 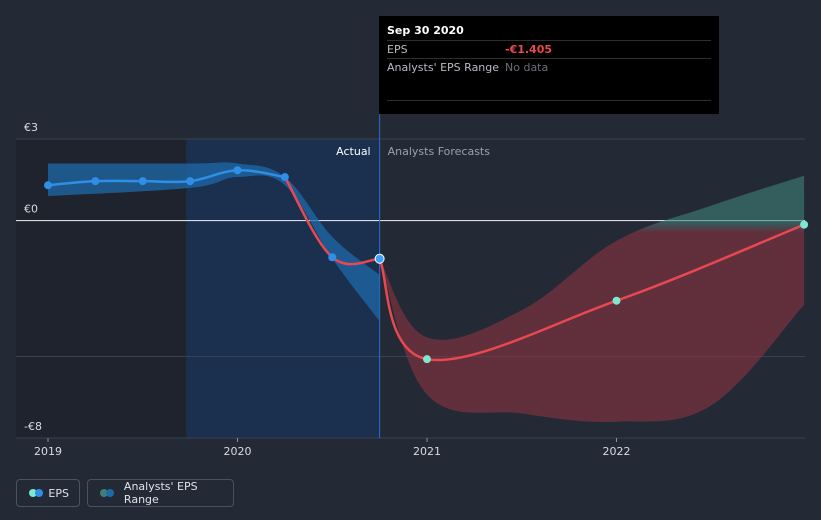 I want to click on y-tick-label: €3, so click(x=31, y=127).